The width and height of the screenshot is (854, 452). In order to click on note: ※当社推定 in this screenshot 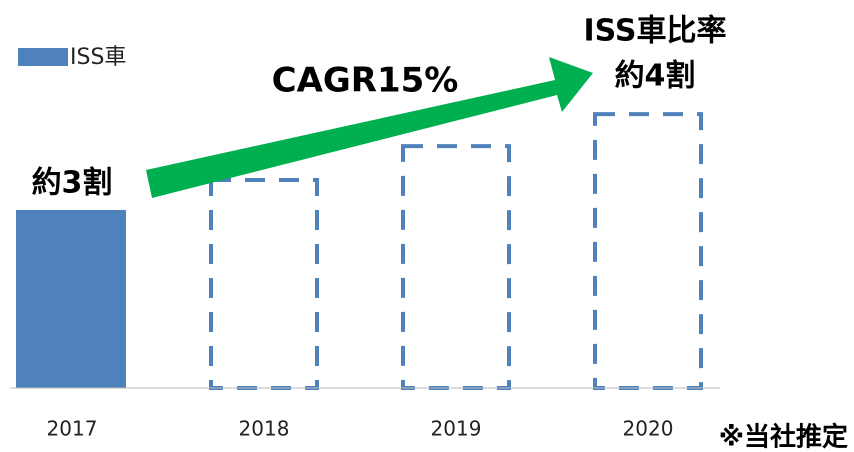, I will do `click(783, 437)`.